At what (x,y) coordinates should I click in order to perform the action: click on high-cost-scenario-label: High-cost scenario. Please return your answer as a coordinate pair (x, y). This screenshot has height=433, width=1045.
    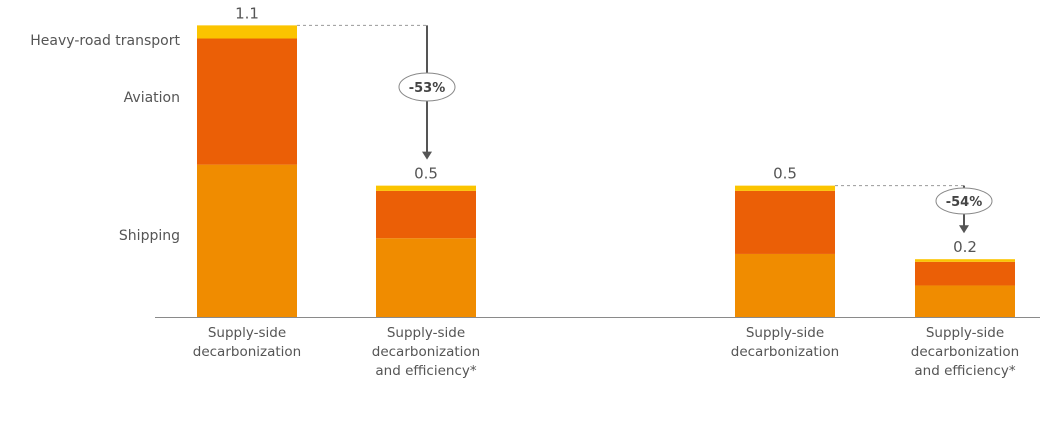
    Looking at the image, I should click on (333, 410).